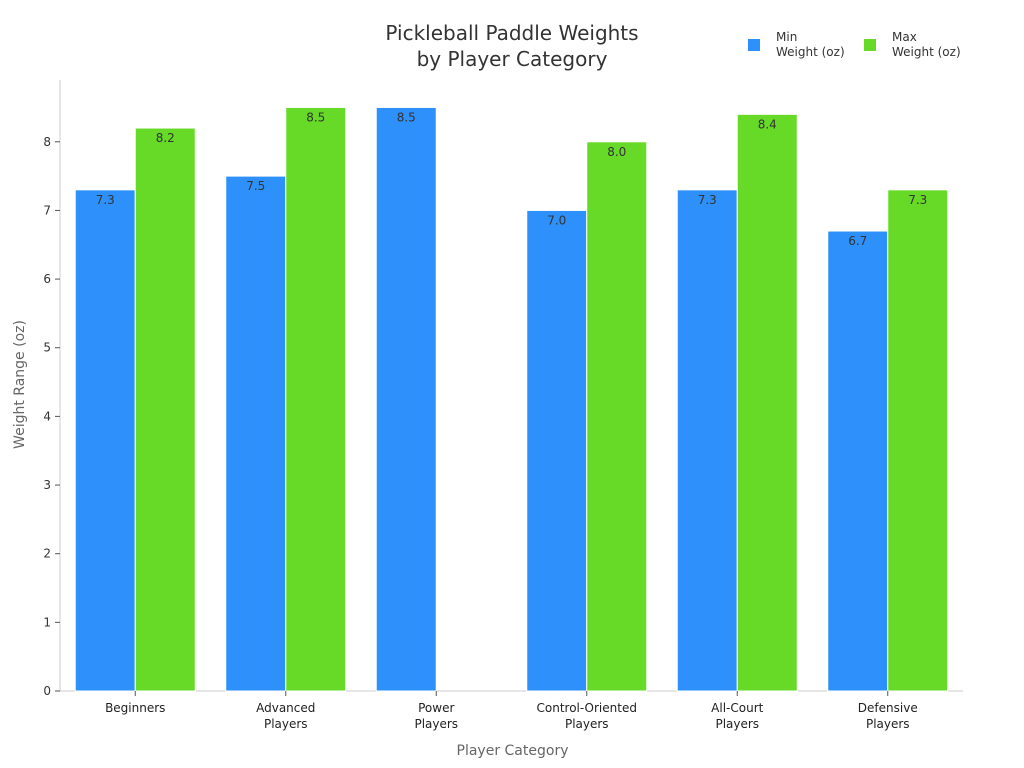 This screenshot has height=768, width=1024. What do you see at coordinates (20, 384) in the screenshot?
I see `y-axis-title: Weight Range (oz)` at bounding box center [20, 384].